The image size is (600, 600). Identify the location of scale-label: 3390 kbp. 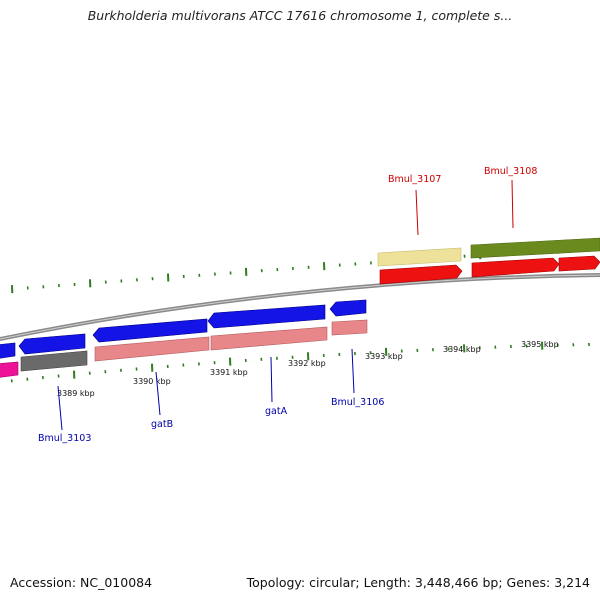
(152, 381).